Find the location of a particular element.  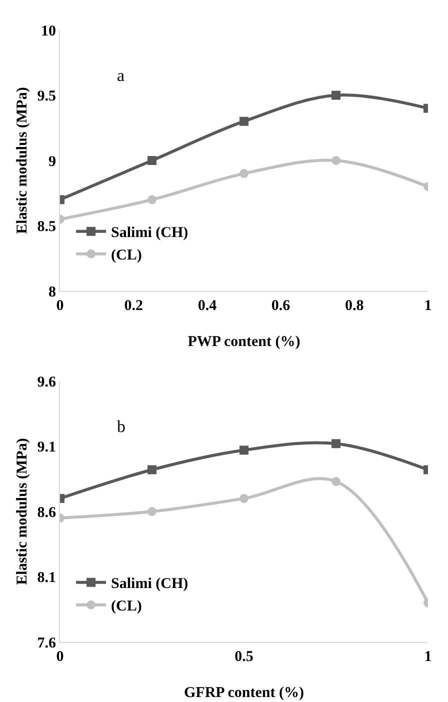

x-axis-title: PWP content (%) is located at coordinates (244, 342).